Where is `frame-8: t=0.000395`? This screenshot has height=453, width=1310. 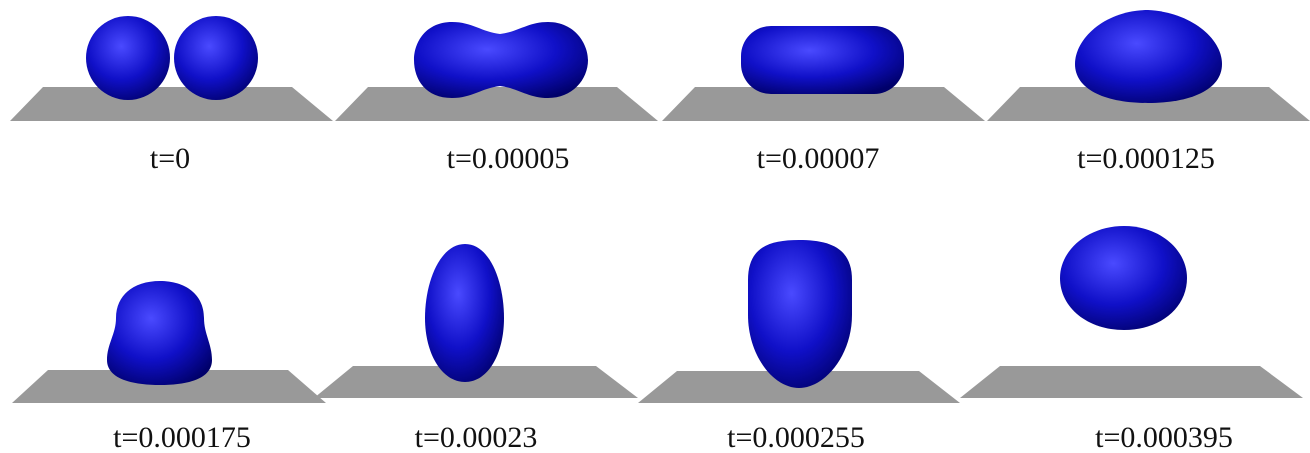
frame-8: t=0.000395 is located at coordinates (1131, 339).